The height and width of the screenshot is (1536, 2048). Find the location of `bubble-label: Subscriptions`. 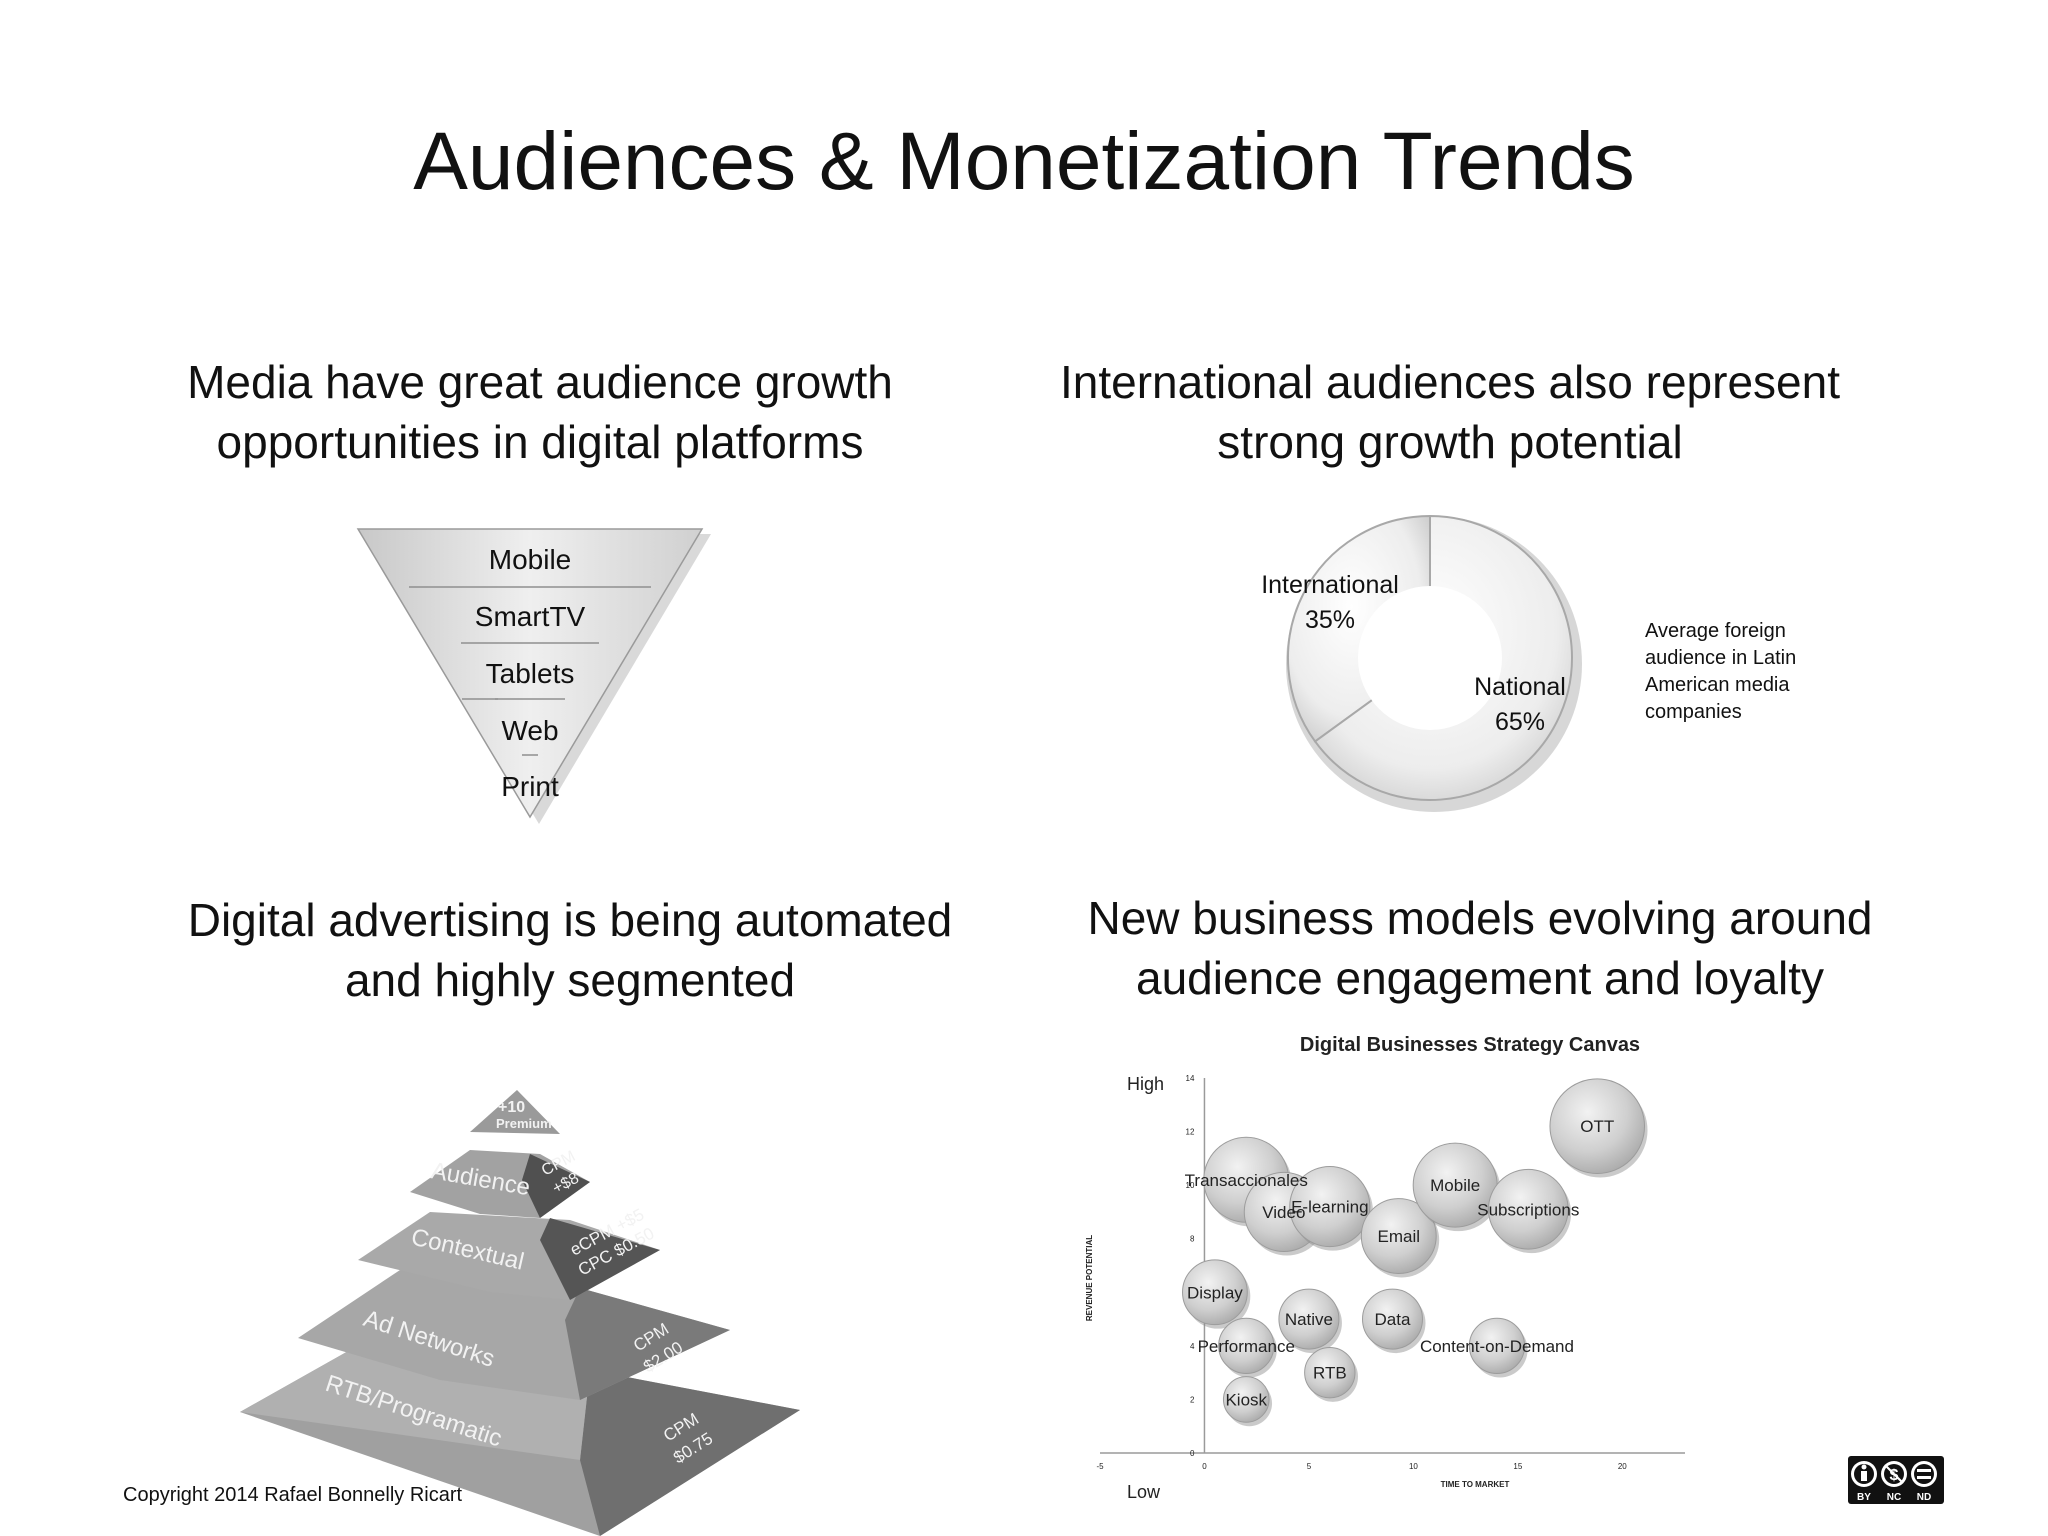

bubble-label: Subscriptions is located at coordinates (1528, 1209).